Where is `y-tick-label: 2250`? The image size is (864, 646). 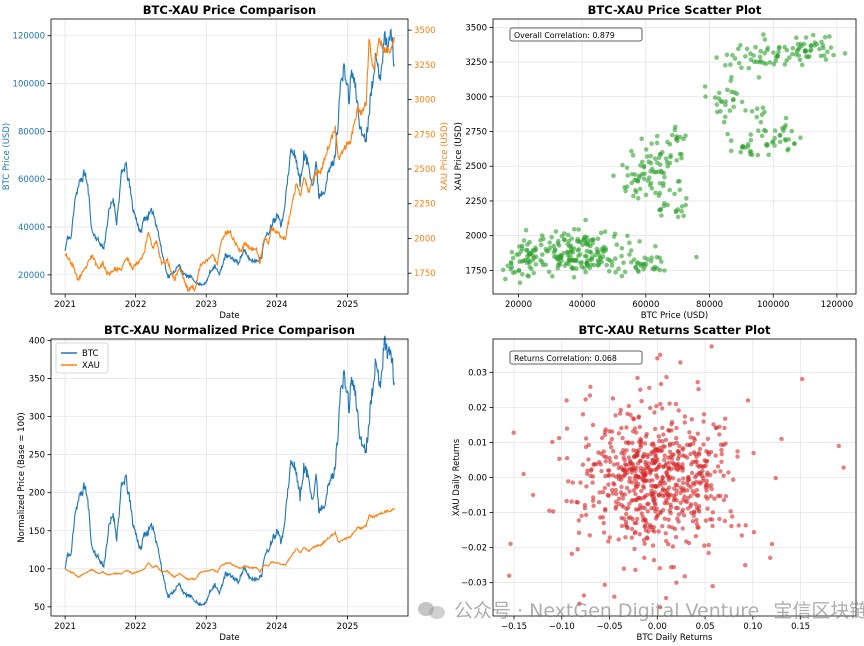 y-tick-label: 2250 is located at coordinates (476, 202).